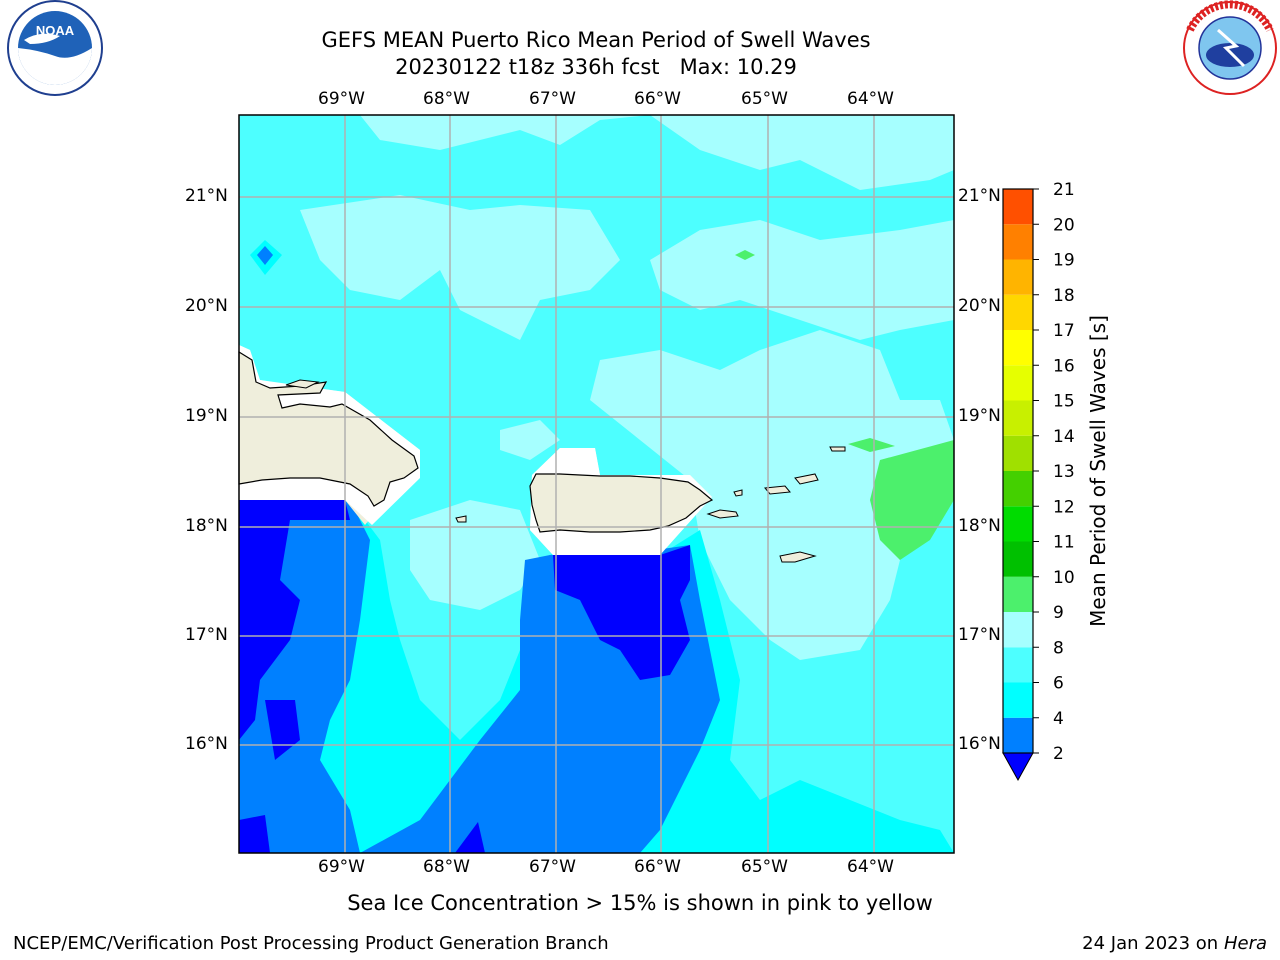 The height and width of the screenshot is (960, 1280). What do you see at coordinates (1064, 578) in the screenshot?
I see `colorbar-tick-label: 10` at bounding box center [1064, 578].